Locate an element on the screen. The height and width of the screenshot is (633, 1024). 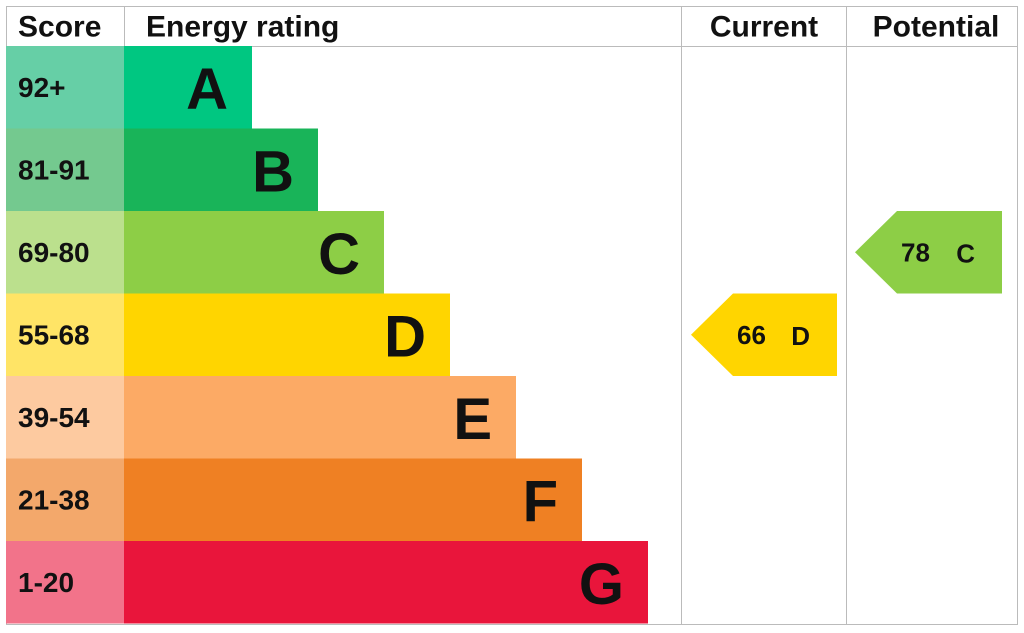
potential-letter: C is located at coordinates (965, 253).